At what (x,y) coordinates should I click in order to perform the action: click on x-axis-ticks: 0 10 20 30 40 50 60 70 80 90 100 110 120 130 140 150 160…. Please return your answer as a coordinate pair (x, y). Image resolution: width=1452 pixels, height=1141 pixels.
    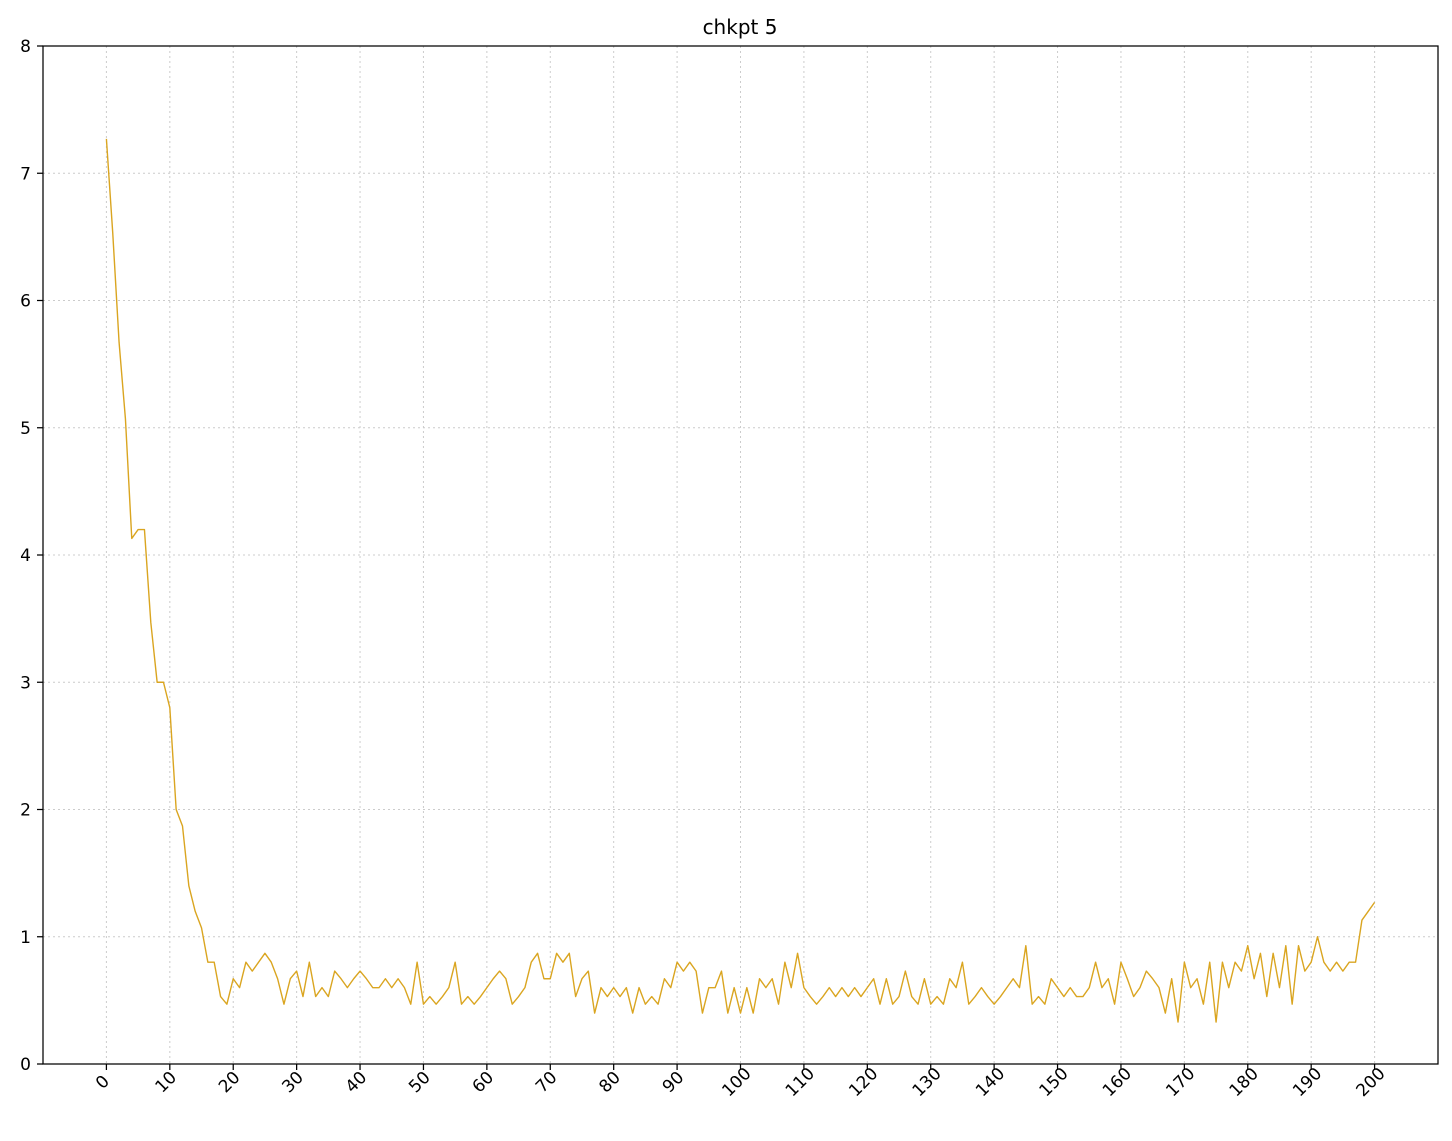
    Looking at the image, I should click on (741, 1082).